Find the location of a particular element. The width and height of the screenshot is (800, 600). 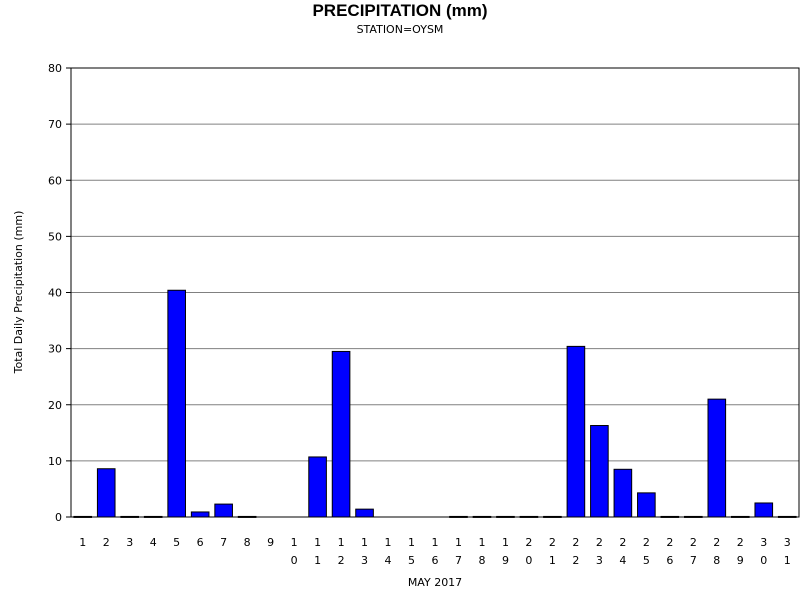

y-tick-label: 50 is located at coordinates (55, 236).